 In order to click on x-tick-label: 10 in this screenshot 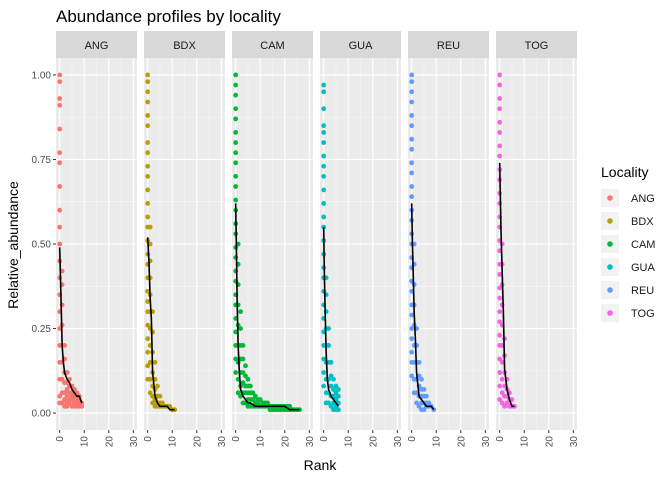, I will do `click(437, 442)`.